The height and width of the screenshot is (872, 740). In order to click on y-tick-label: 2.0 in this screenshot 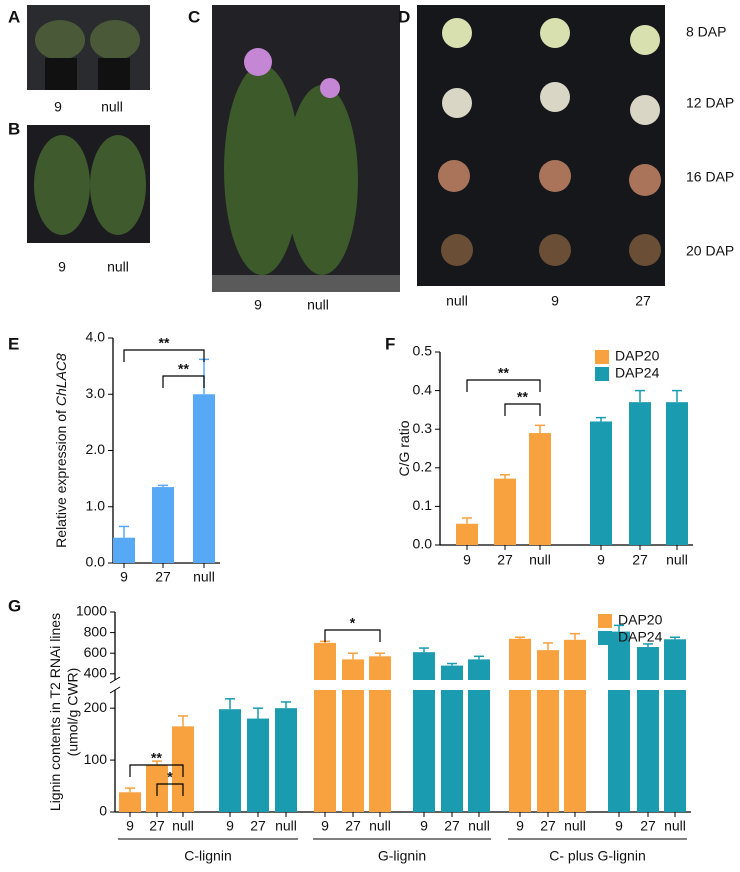, I will do `click(96, 449)`.